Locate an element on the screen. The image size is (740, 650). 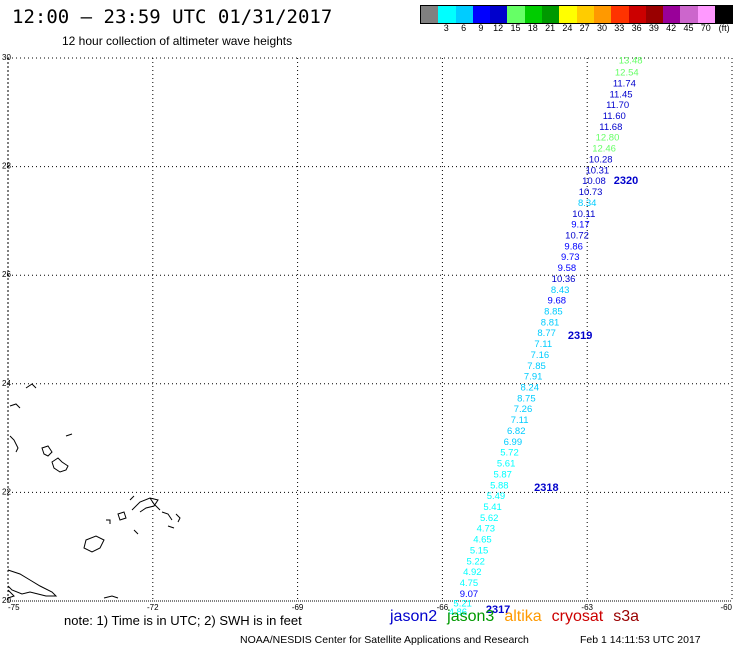
color-scale-tick: 9 is located at coordinates (481, 28).